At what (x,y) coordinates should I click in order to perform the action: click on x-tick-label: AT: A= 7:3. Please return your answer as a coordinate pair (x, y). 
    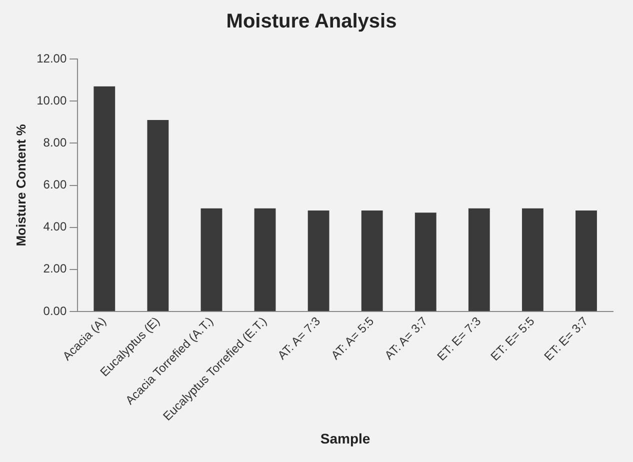
    Looking at the image, I should click on (299, 338).